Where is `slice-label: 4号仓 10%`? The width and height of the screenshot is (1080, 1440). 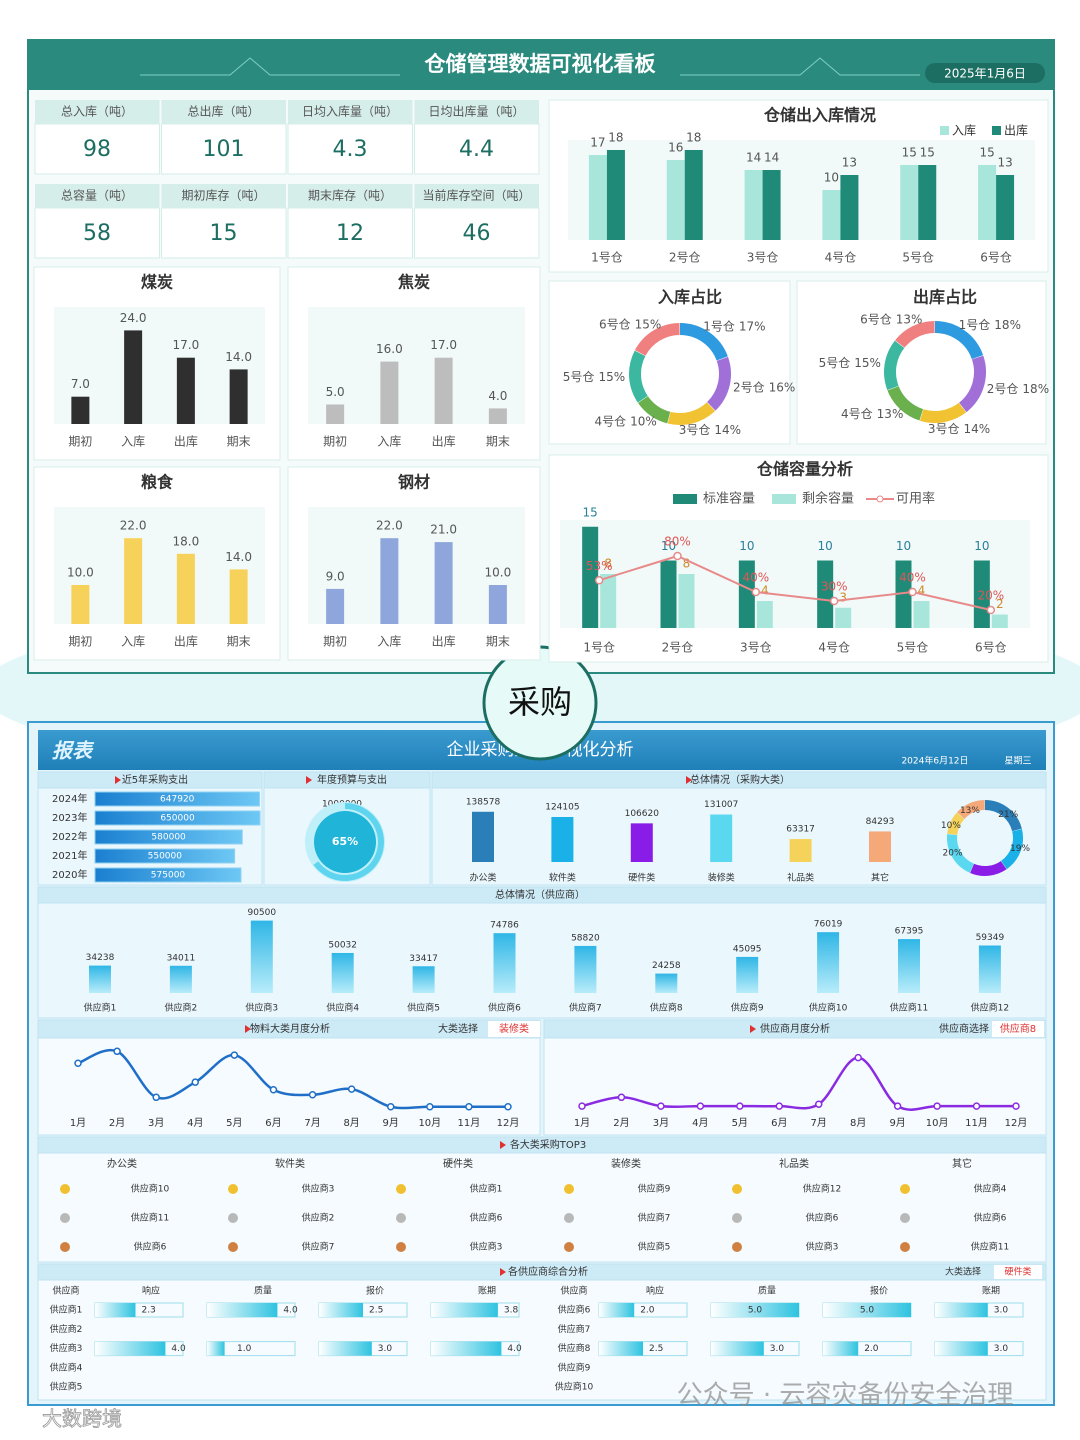 slice-label: 4号仓 10% is located at coordinates (625, 421).